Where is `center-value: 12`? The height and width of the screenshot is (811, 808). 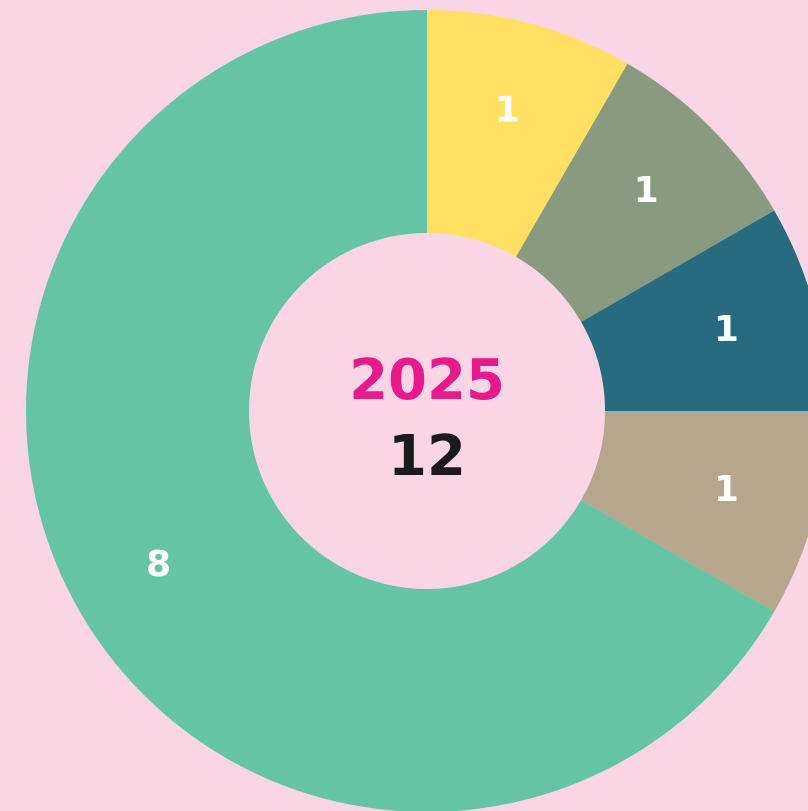
center-value: 12 is located at coordinates (427, 456).